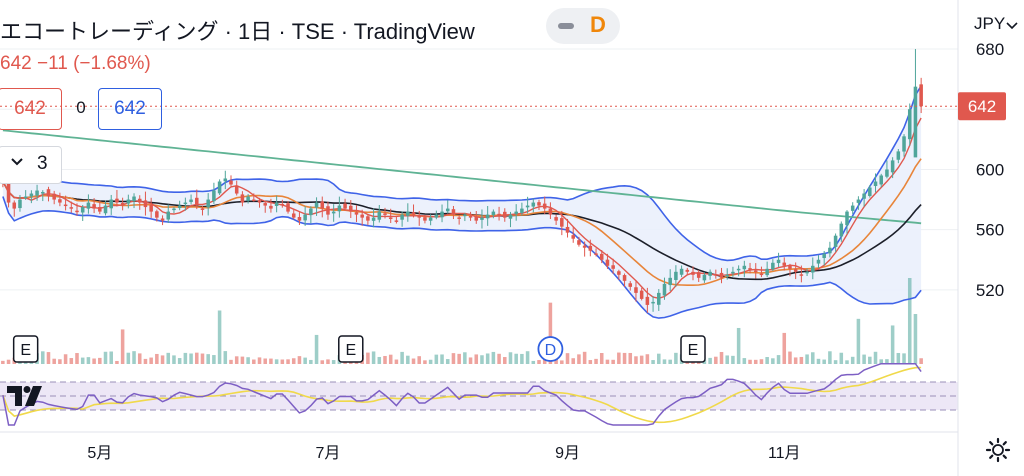  I want to click on gear-icon, so click(998, 450).